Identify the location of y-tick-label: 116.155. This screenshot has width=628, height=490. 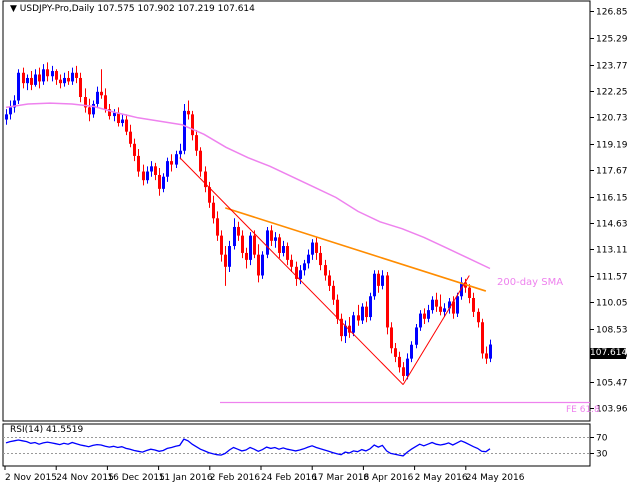
(612, 199).